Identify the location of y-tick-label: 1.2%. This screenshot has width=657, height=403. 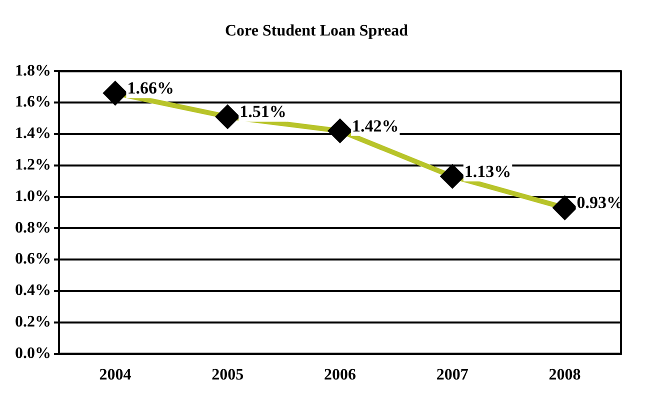
(33, 165).